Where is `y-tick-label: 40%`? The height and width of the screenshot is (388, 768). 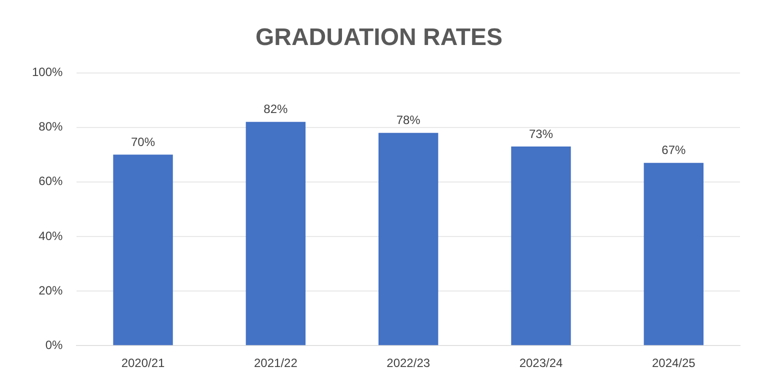 y-tick-label: 40% is located at coordinates (51, 235).